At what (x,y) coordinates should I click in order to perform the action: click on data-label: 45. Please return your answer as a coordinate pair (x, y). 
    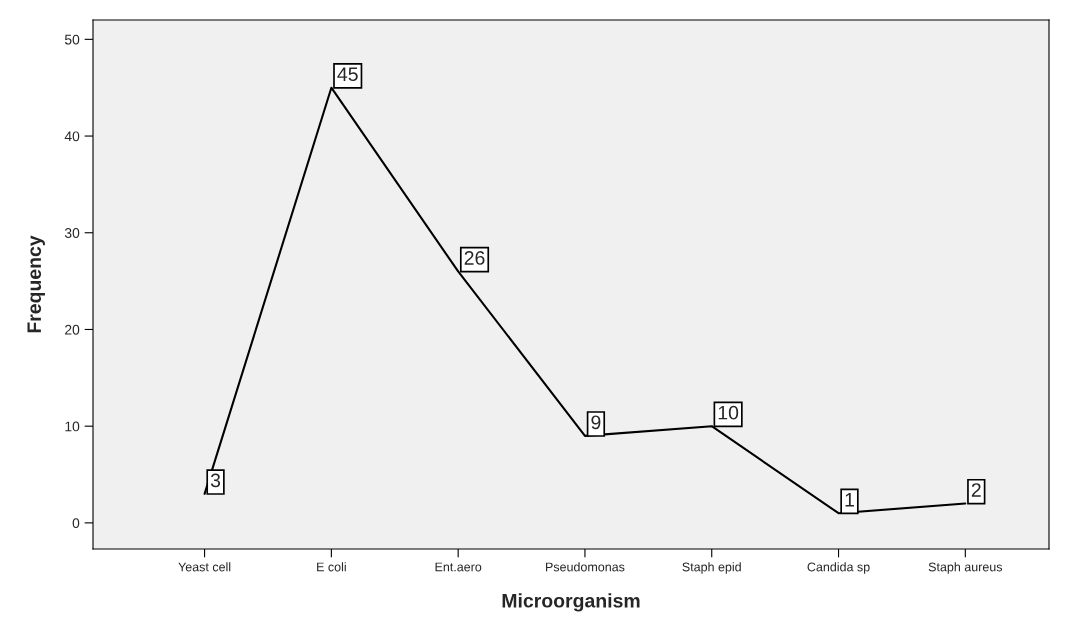
    Looking at the image, I should click on (347, 74).